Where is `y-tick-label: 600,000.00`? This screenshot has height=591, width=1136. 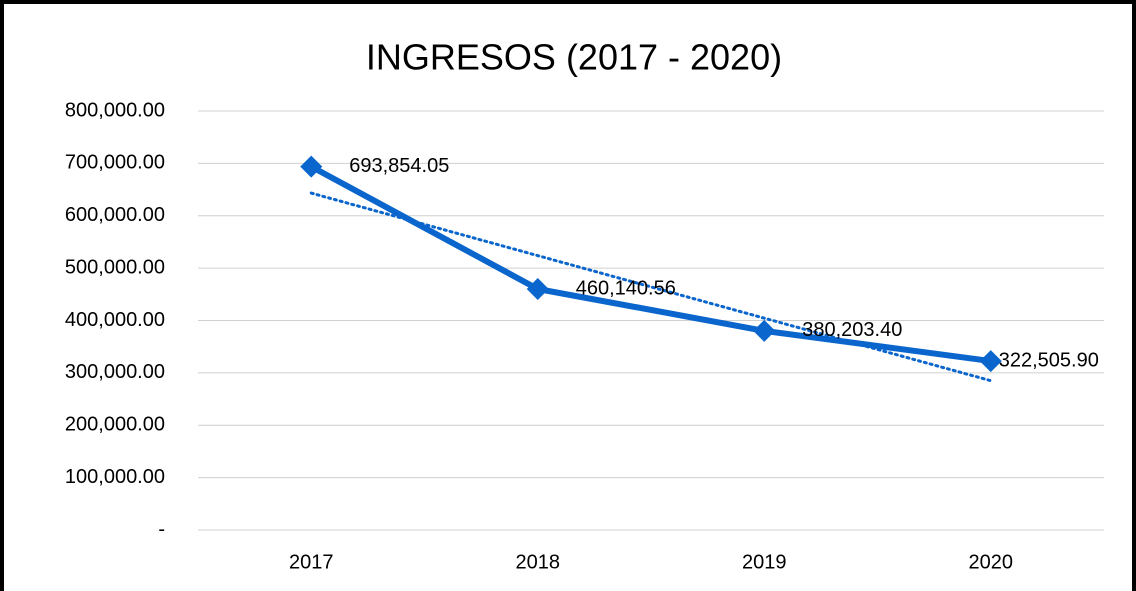 y-tick-label: 600,000.00 is located at coordinates (115, 215).